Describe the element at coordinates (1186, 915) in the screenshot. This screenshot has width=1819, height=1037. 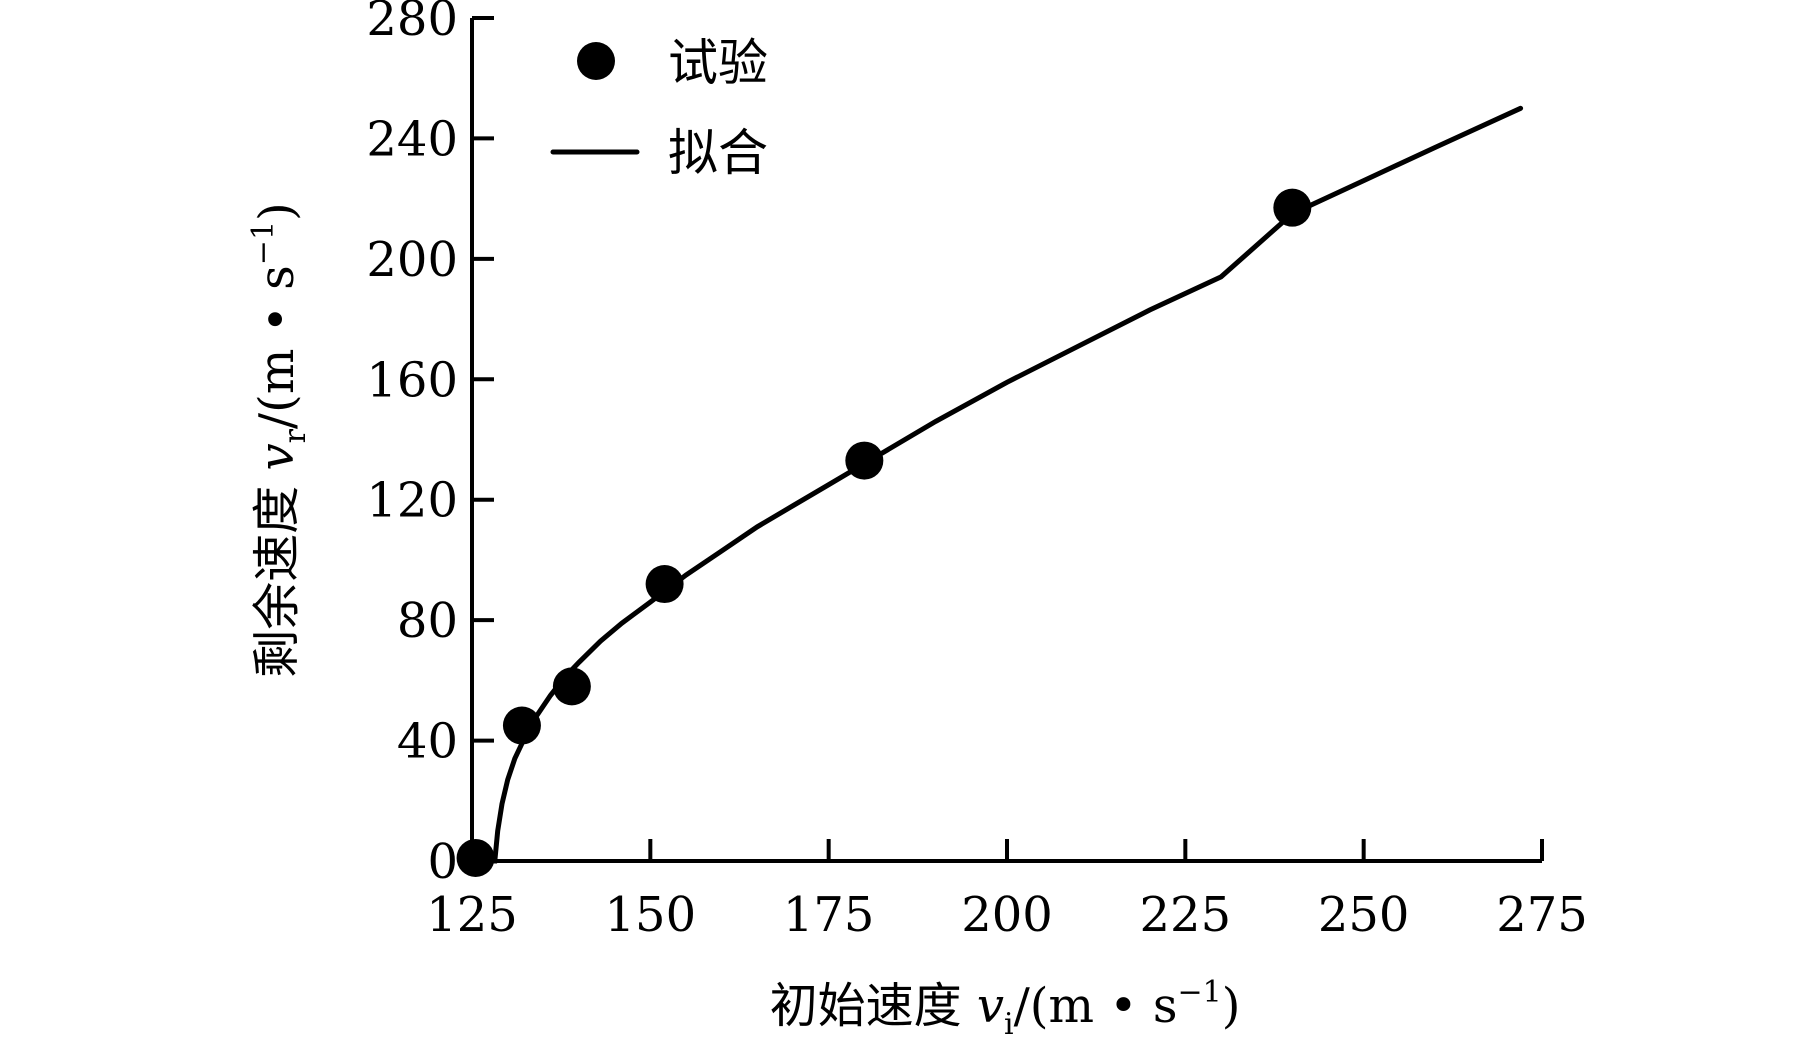
I see `x-tick-label-225: 225` at that location.